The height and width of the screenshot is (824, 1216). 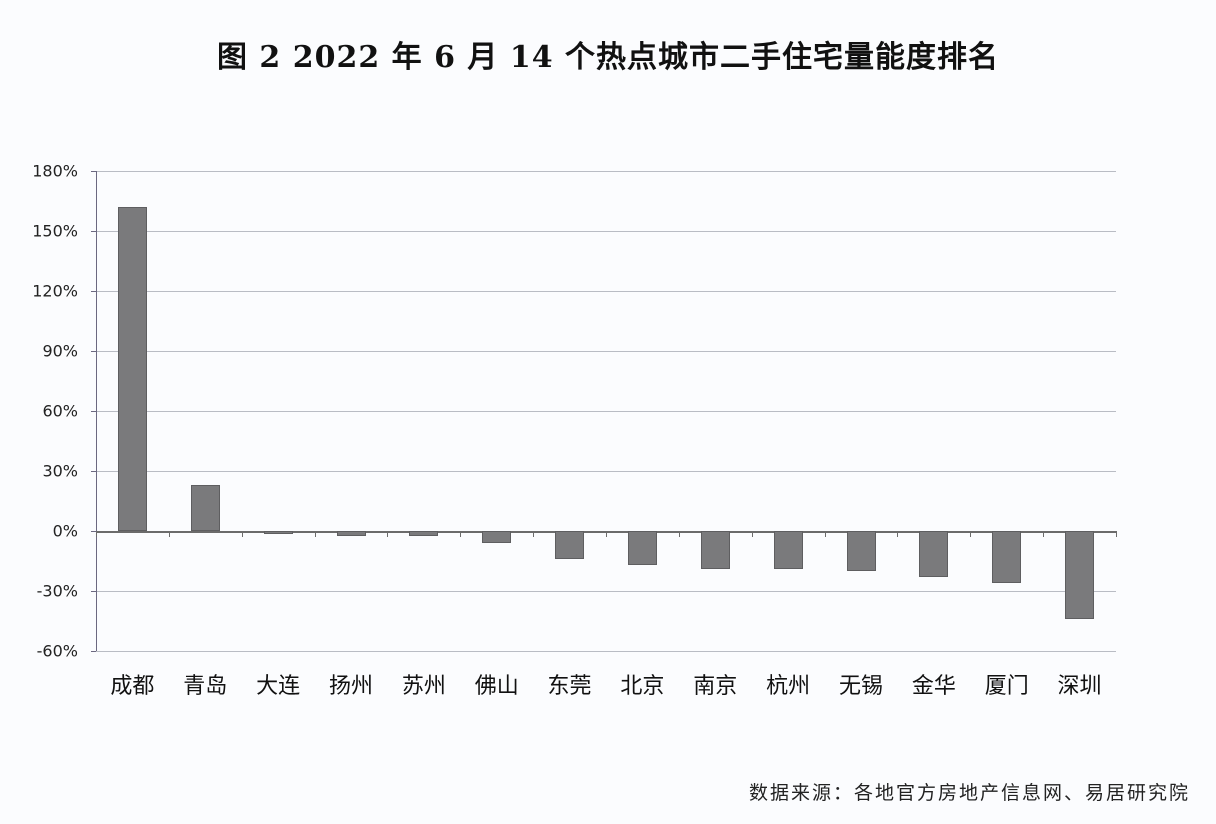 What do you see at coordinates (132, 686) in the screenshot?
I see `x-tick-label: 成都` at bounding box center [132, 686].